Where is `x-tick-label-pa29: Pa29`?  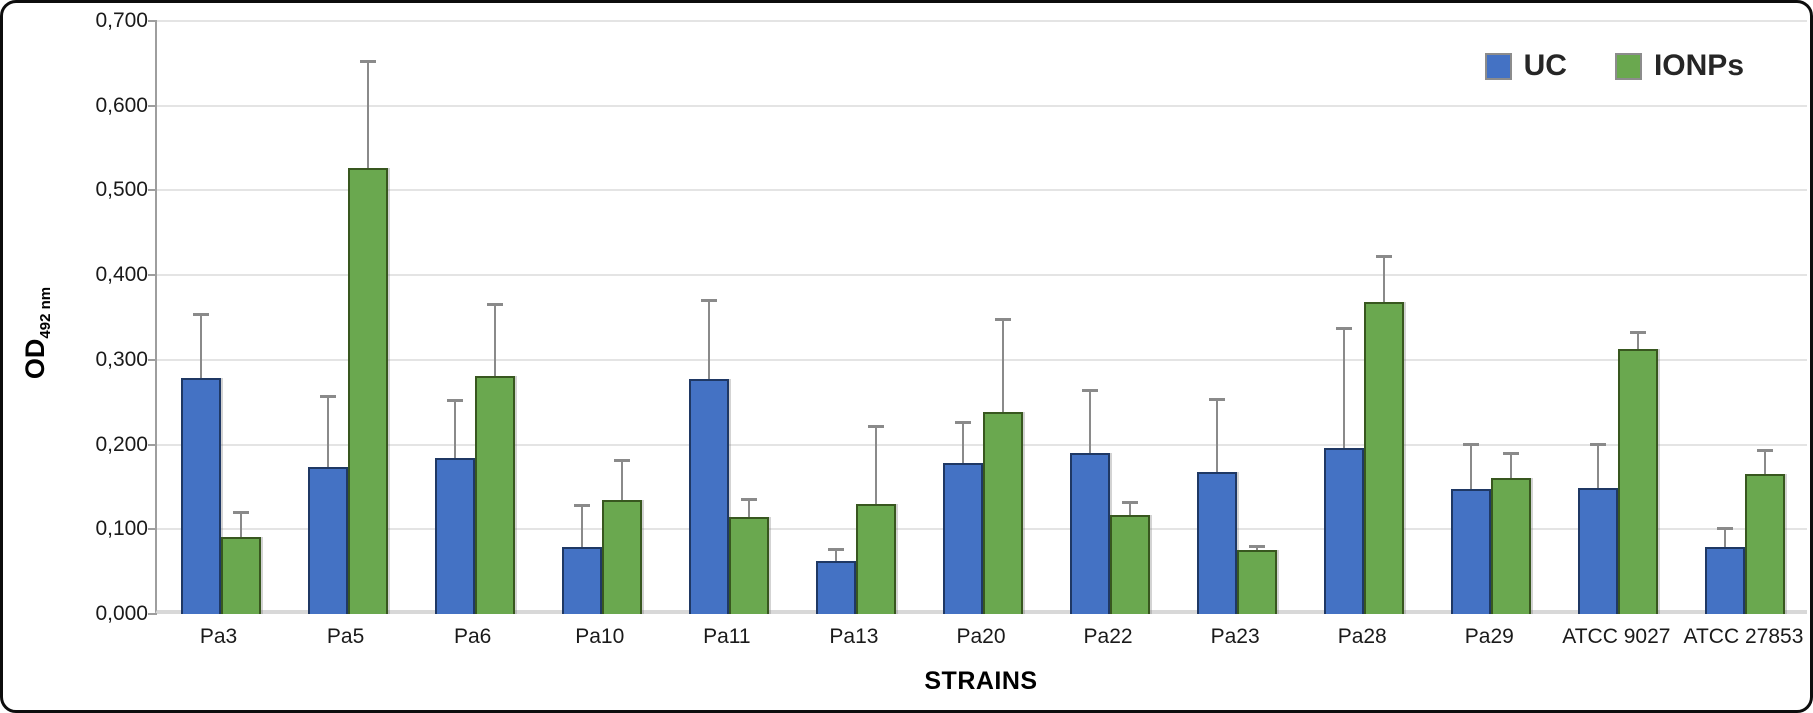
x-tick-label-pa29: Pa29 is located at coordinates (1489, 636).